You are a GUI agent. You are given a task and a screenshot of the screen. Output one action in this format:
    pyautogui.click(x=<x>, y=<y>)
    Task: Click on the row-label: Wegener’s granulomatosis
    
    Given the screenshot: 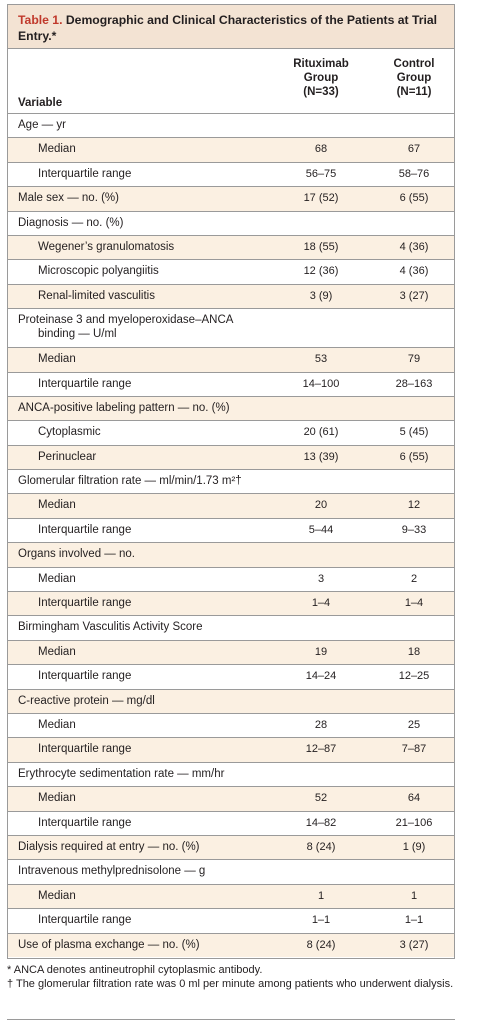 What is the action you would take?
    pyautogui.click(x=106, y=246)
    